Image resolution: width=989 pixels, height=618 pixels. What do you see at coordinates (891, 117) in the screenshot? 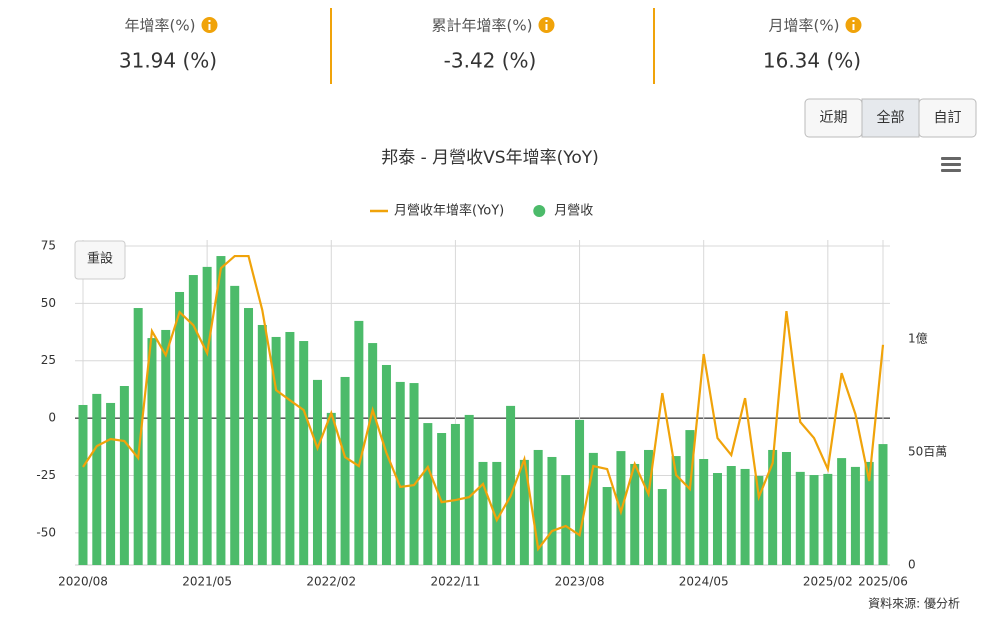
I see `range-button-label: 全部` at bounding box center [891, 117].